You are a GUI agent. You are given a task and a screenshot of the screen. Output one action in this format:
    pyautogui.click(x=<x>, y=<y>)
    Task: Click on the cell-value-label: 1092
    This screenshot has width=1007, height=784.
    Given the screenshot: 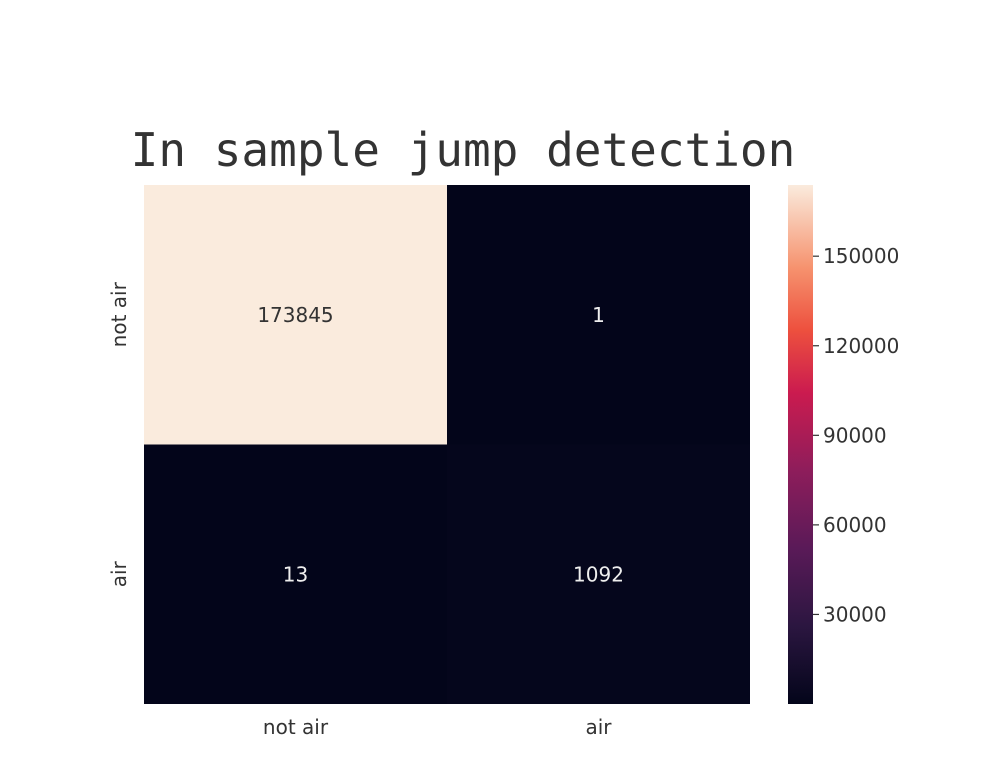 What is the action you would take?
    pyautogui.click(x=598, y=574)
    